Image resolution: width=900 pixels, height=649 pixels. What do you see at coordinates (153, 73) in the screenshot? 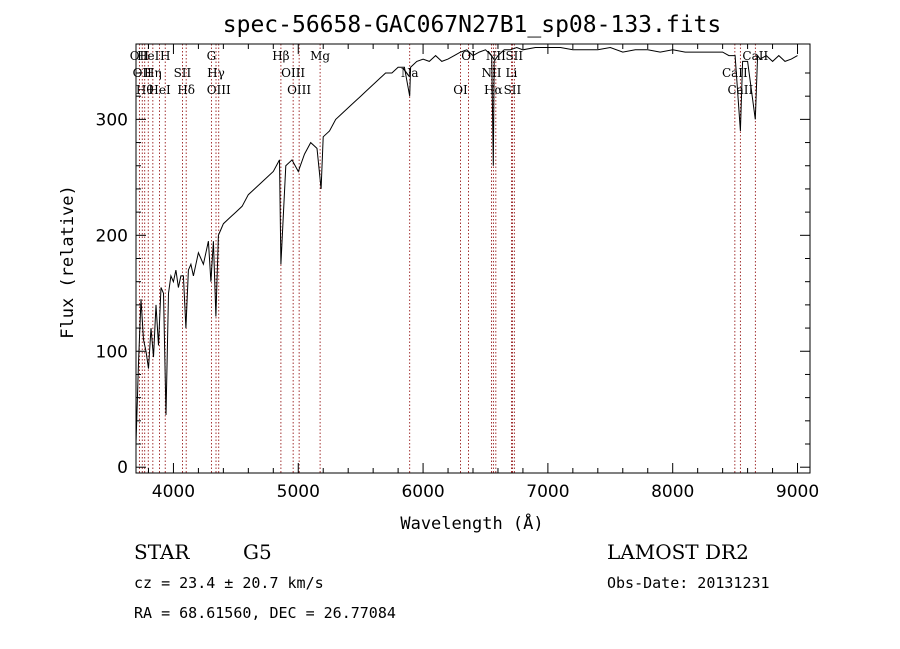
I see `marker-label: Hη` at bounding box center [153, 73].